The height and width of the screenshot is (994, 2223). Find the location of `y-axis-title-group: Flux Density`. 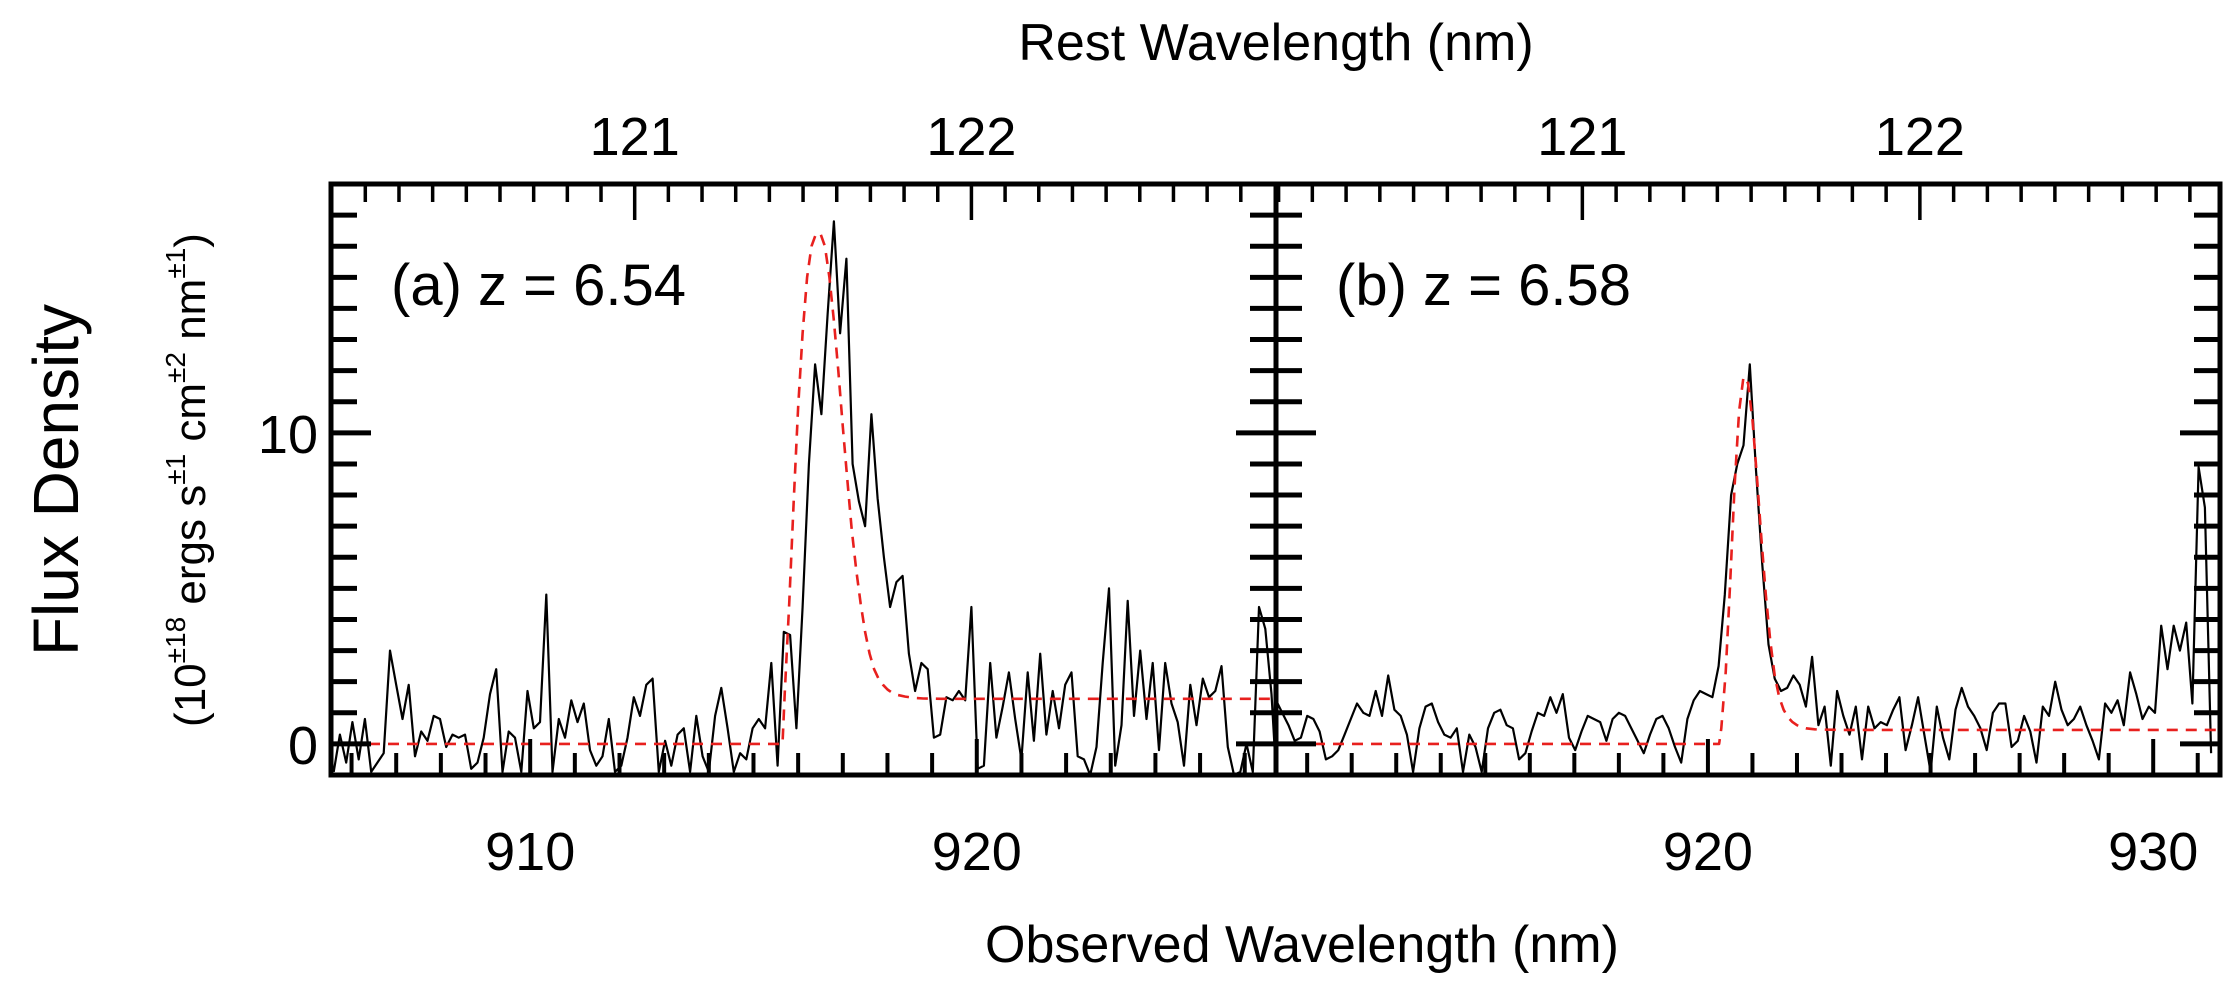

y-axis-title-group: Flux Density is located at coordinates (56, 480).